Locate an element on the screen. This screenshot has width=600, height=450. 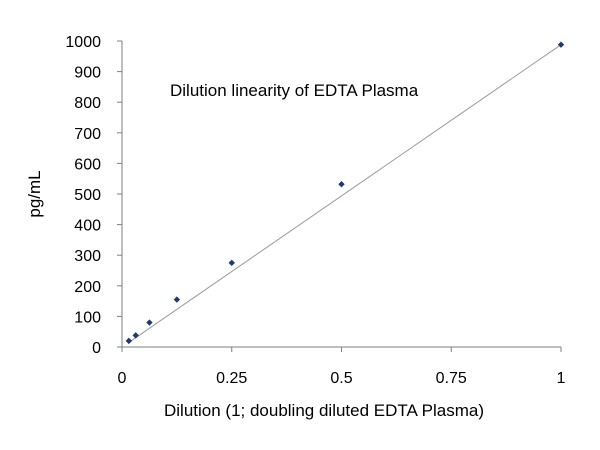
x-tick-label: 0.25 is located at coordinates (231, 378).